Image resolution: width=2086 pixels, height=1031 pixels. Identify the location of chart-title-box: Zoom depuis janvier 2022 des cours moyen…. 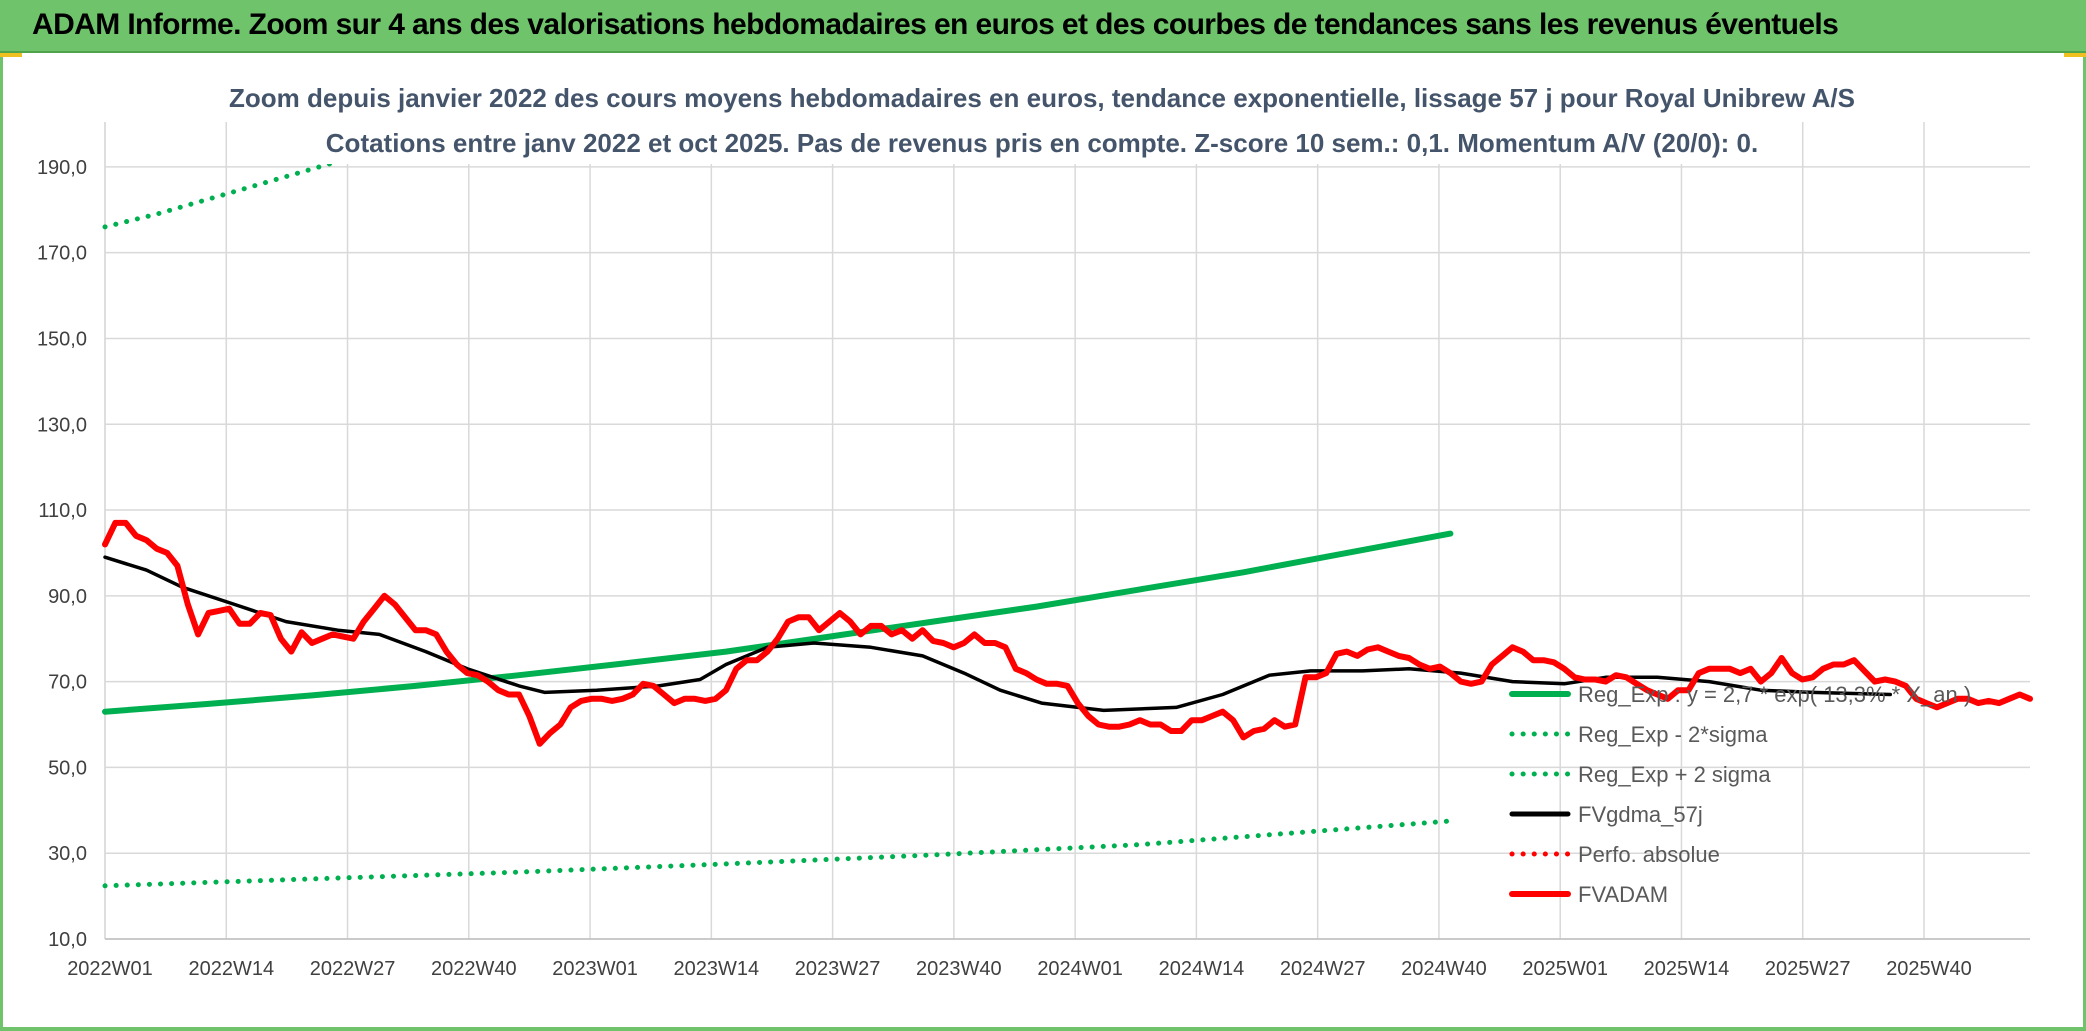
(1042, 121).